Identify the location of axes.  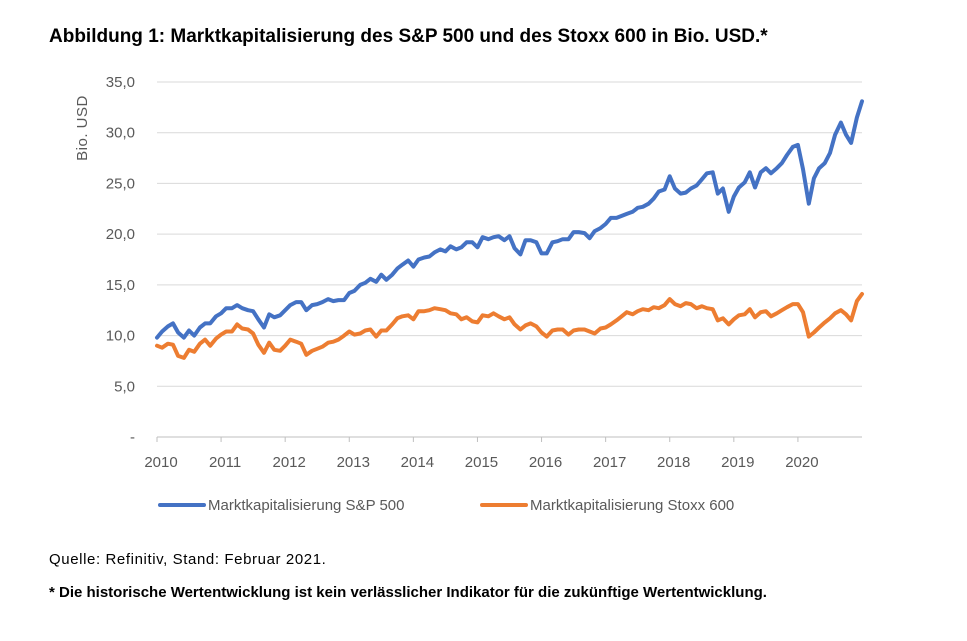
(509, 439).